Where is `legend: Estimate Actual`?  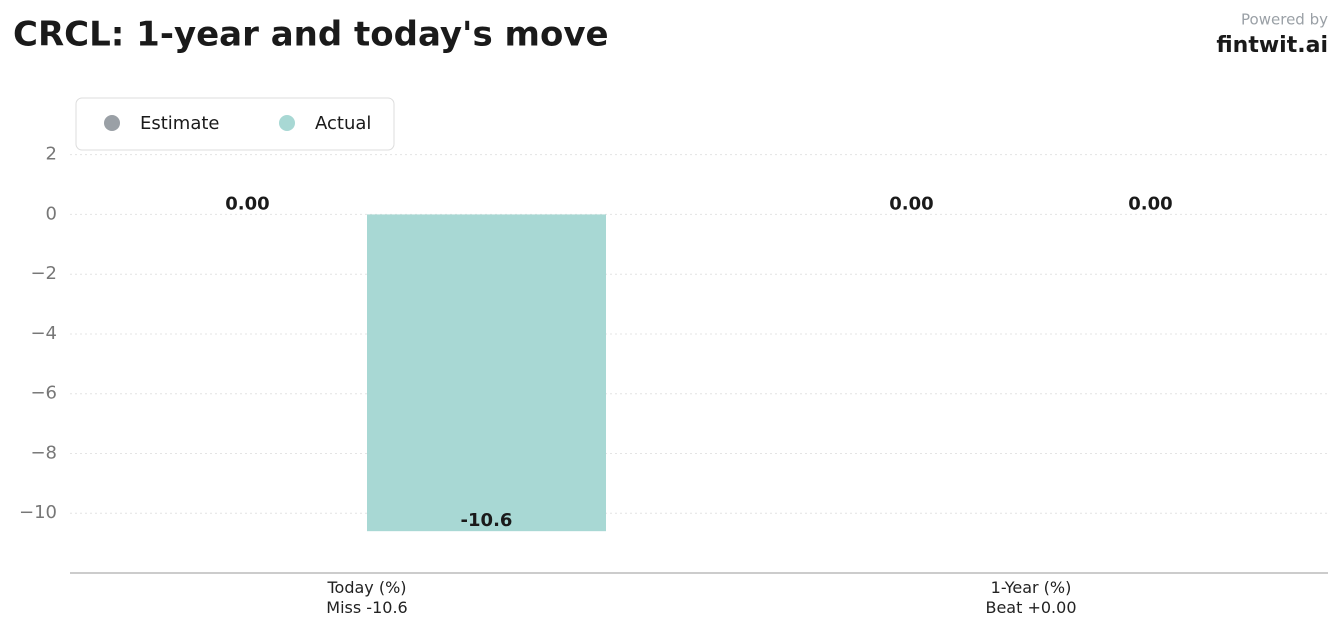
legend: Estimate Actual is located at coordinates (235, 124).